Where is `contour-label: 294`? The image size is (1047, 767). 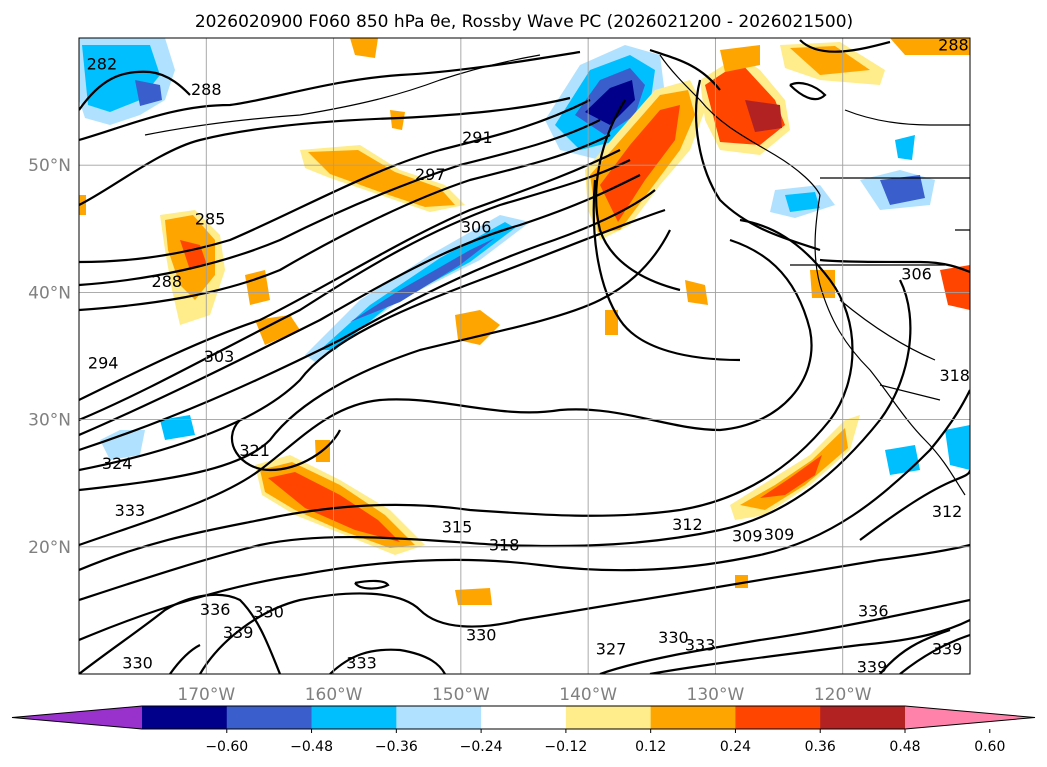 contour-label: 294 is located at coordinates (103, 362).